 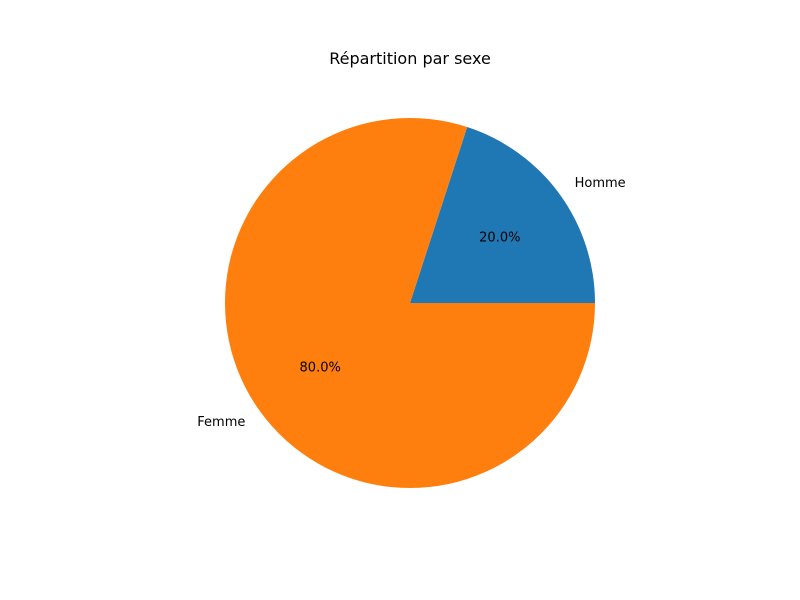 I want to click on slice-label-femme: Femme, so click(x=221, y=422).